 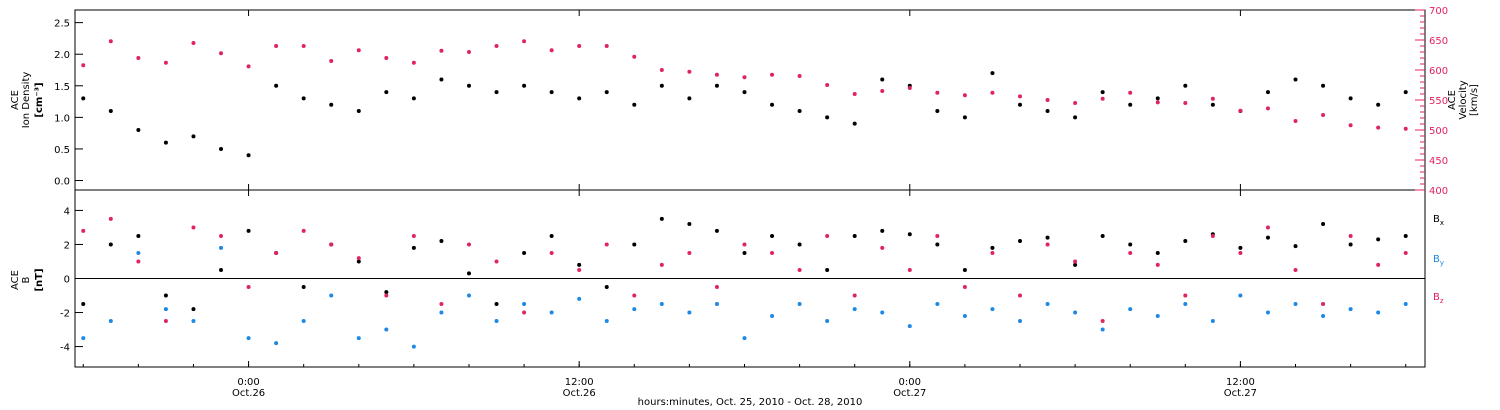 What do you see at coordinates (579, 382) in the screenshot?
I see `x-tick-label-time: 12:00` at bounding box center [579, 382].